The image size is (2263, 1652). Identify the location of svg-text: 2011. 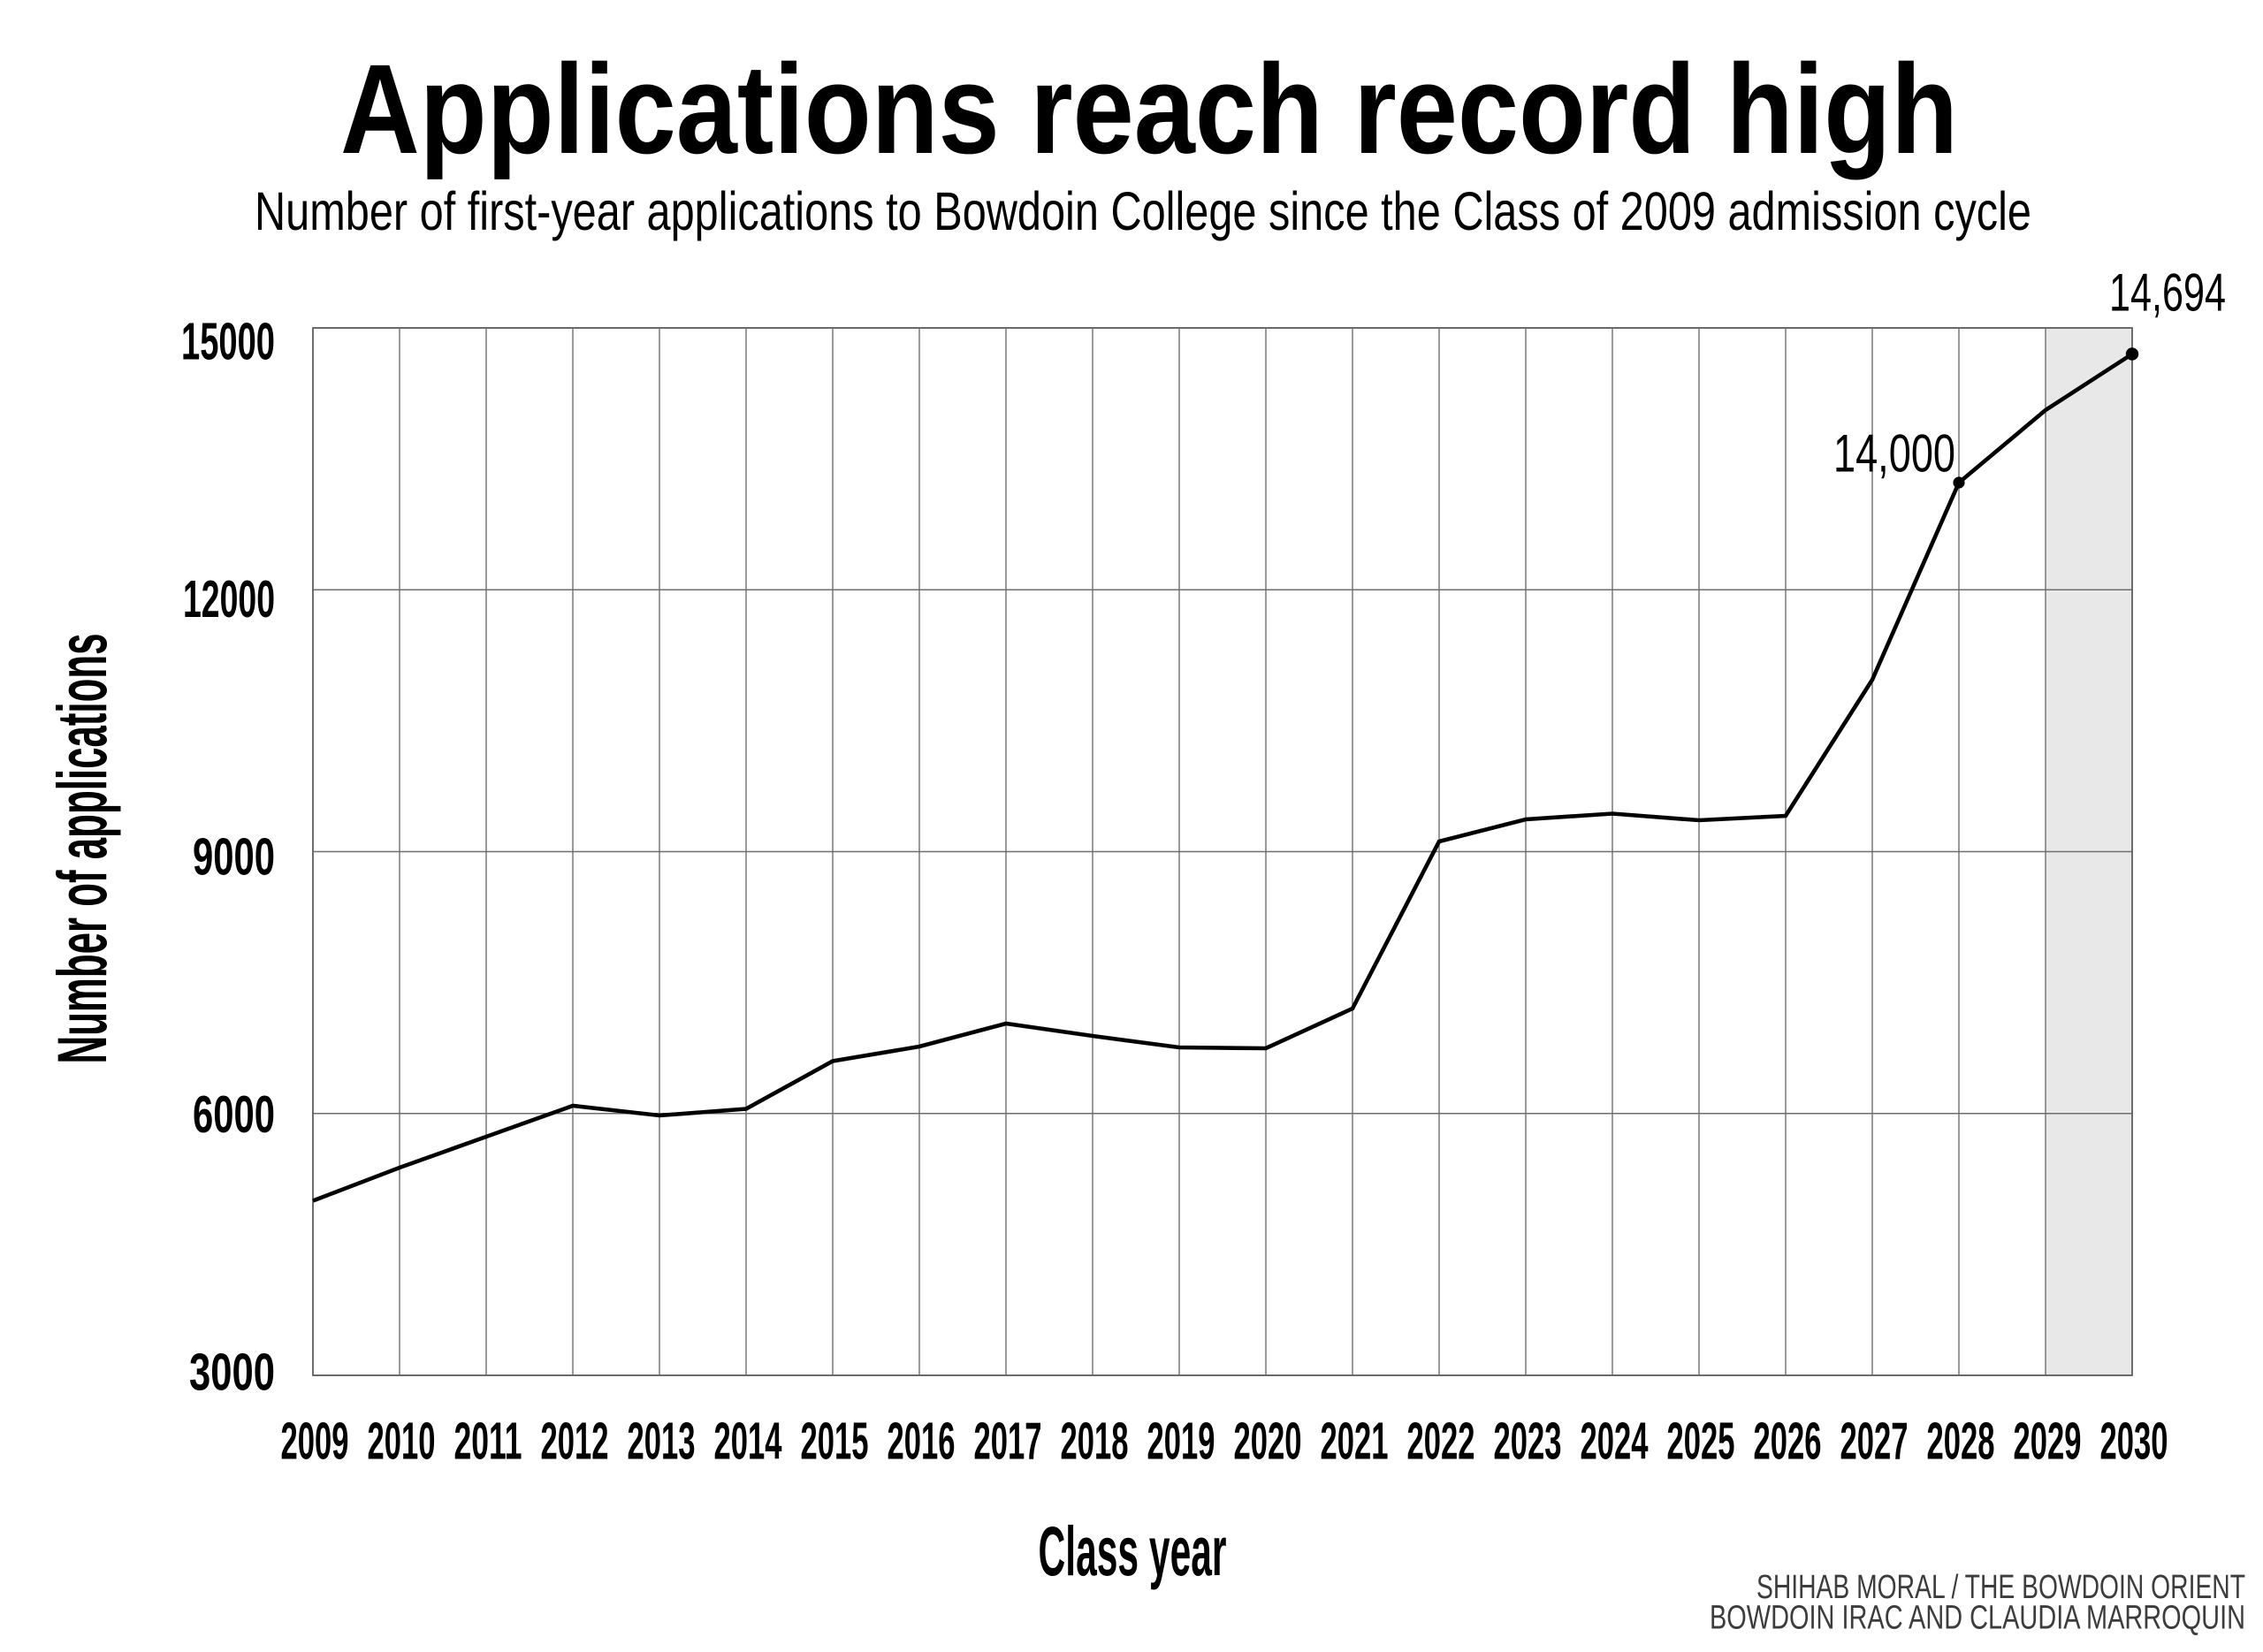
(488, 1442).